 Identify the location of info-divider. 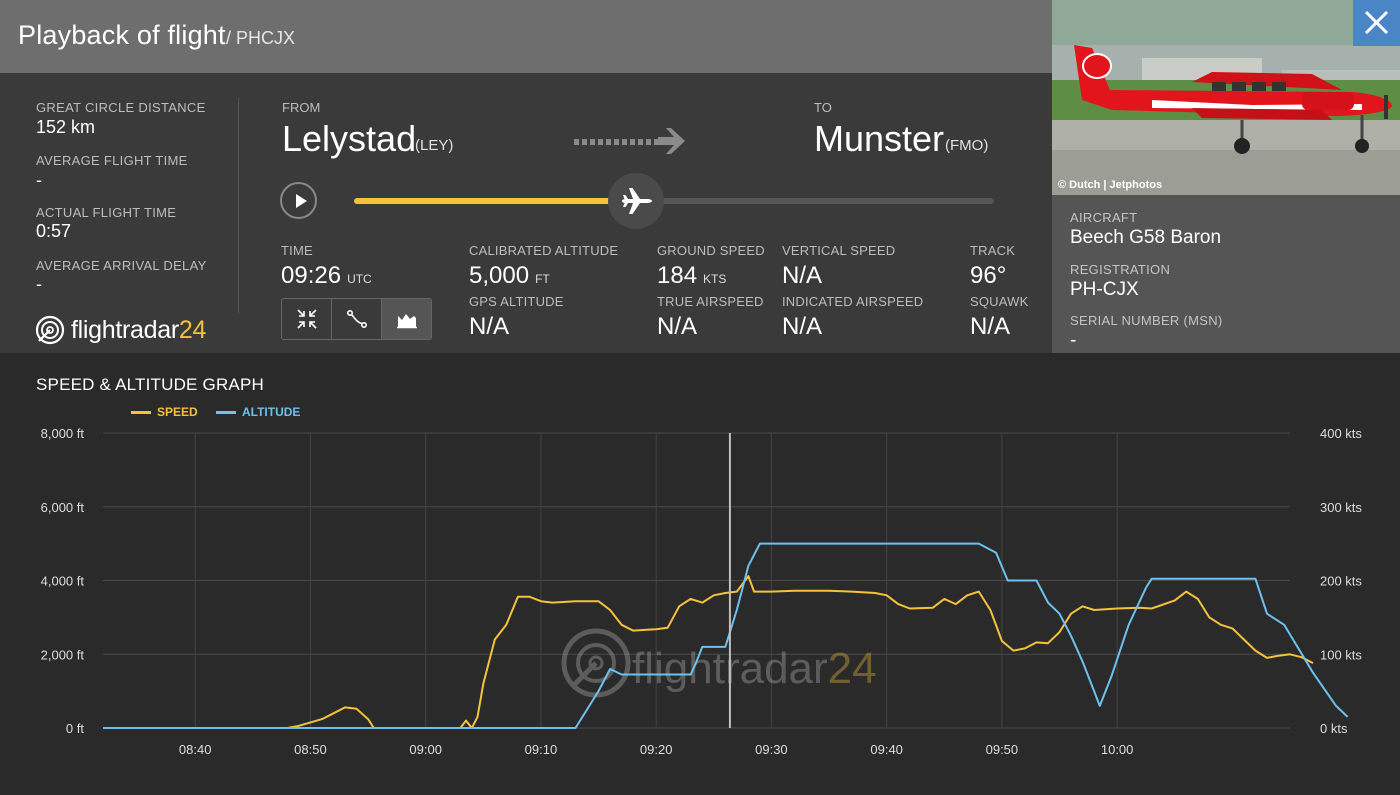
(238, 205).